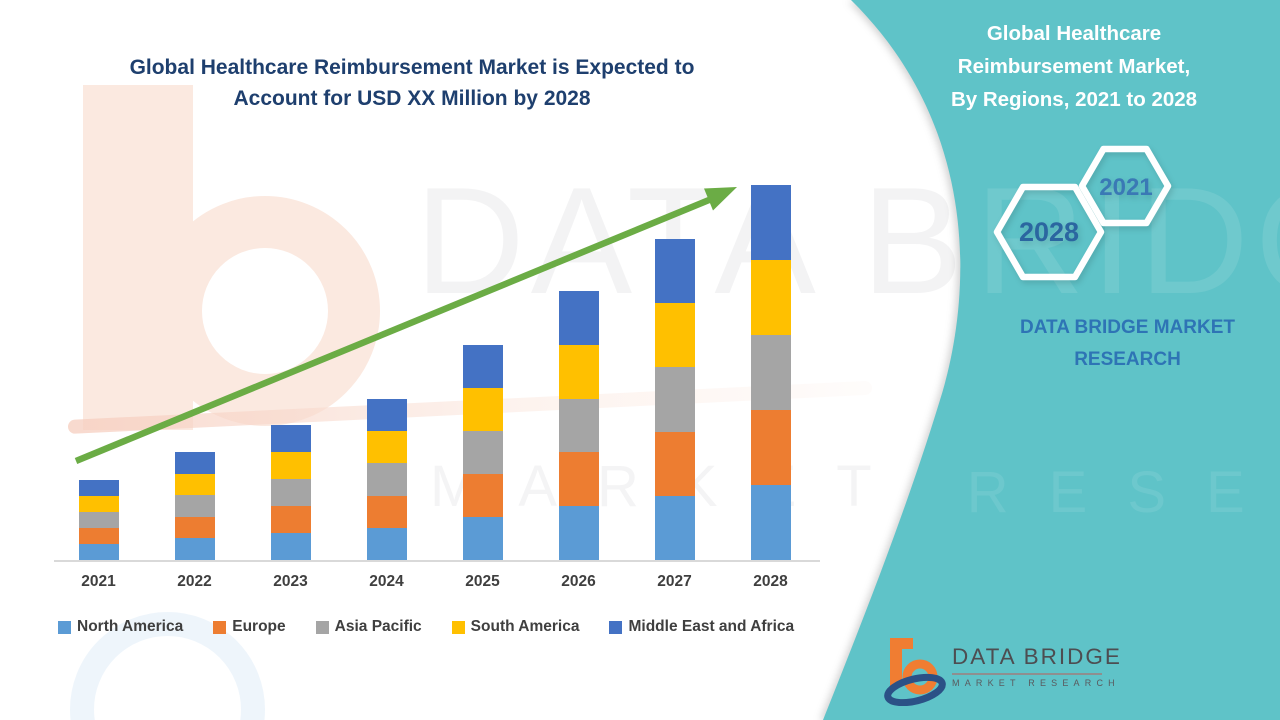  Describe the element at coordinates (259, 626) in the screenshot. I see `legend-label: Europe` at that location.